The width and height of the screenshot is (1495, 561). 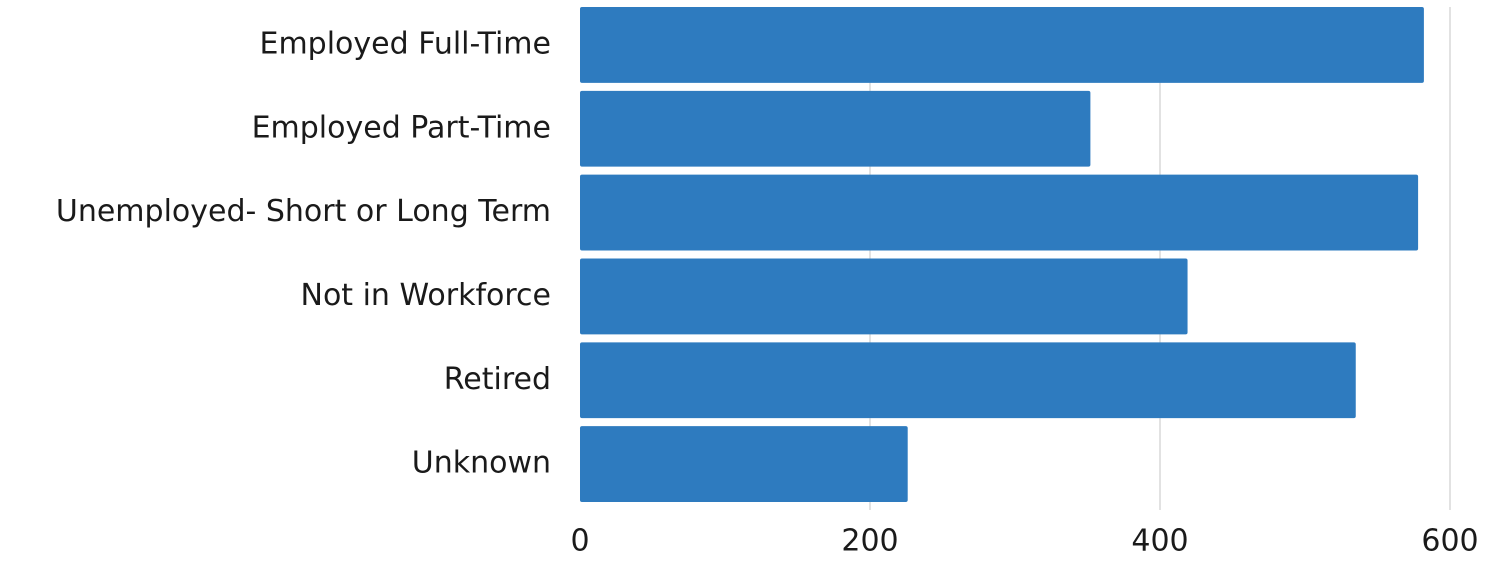 I want to click on category-label: Not in Workforce, so click(x=426, y=295).